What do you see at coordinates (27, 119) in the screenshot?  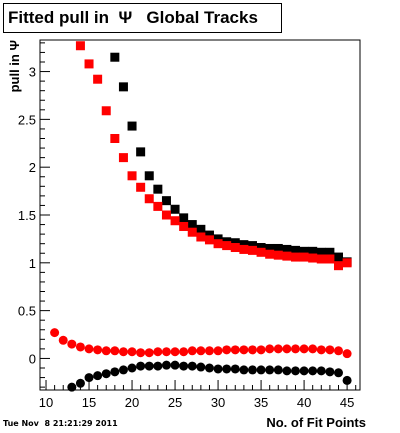 I see `y-tick-label: 2.5` at bounding box center [27, 119].